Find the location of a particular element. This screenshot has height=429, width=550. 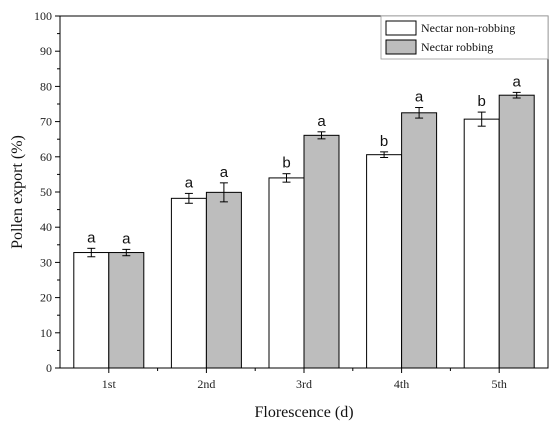

y-tick-label: 40 is located at coordinates (46, 227).